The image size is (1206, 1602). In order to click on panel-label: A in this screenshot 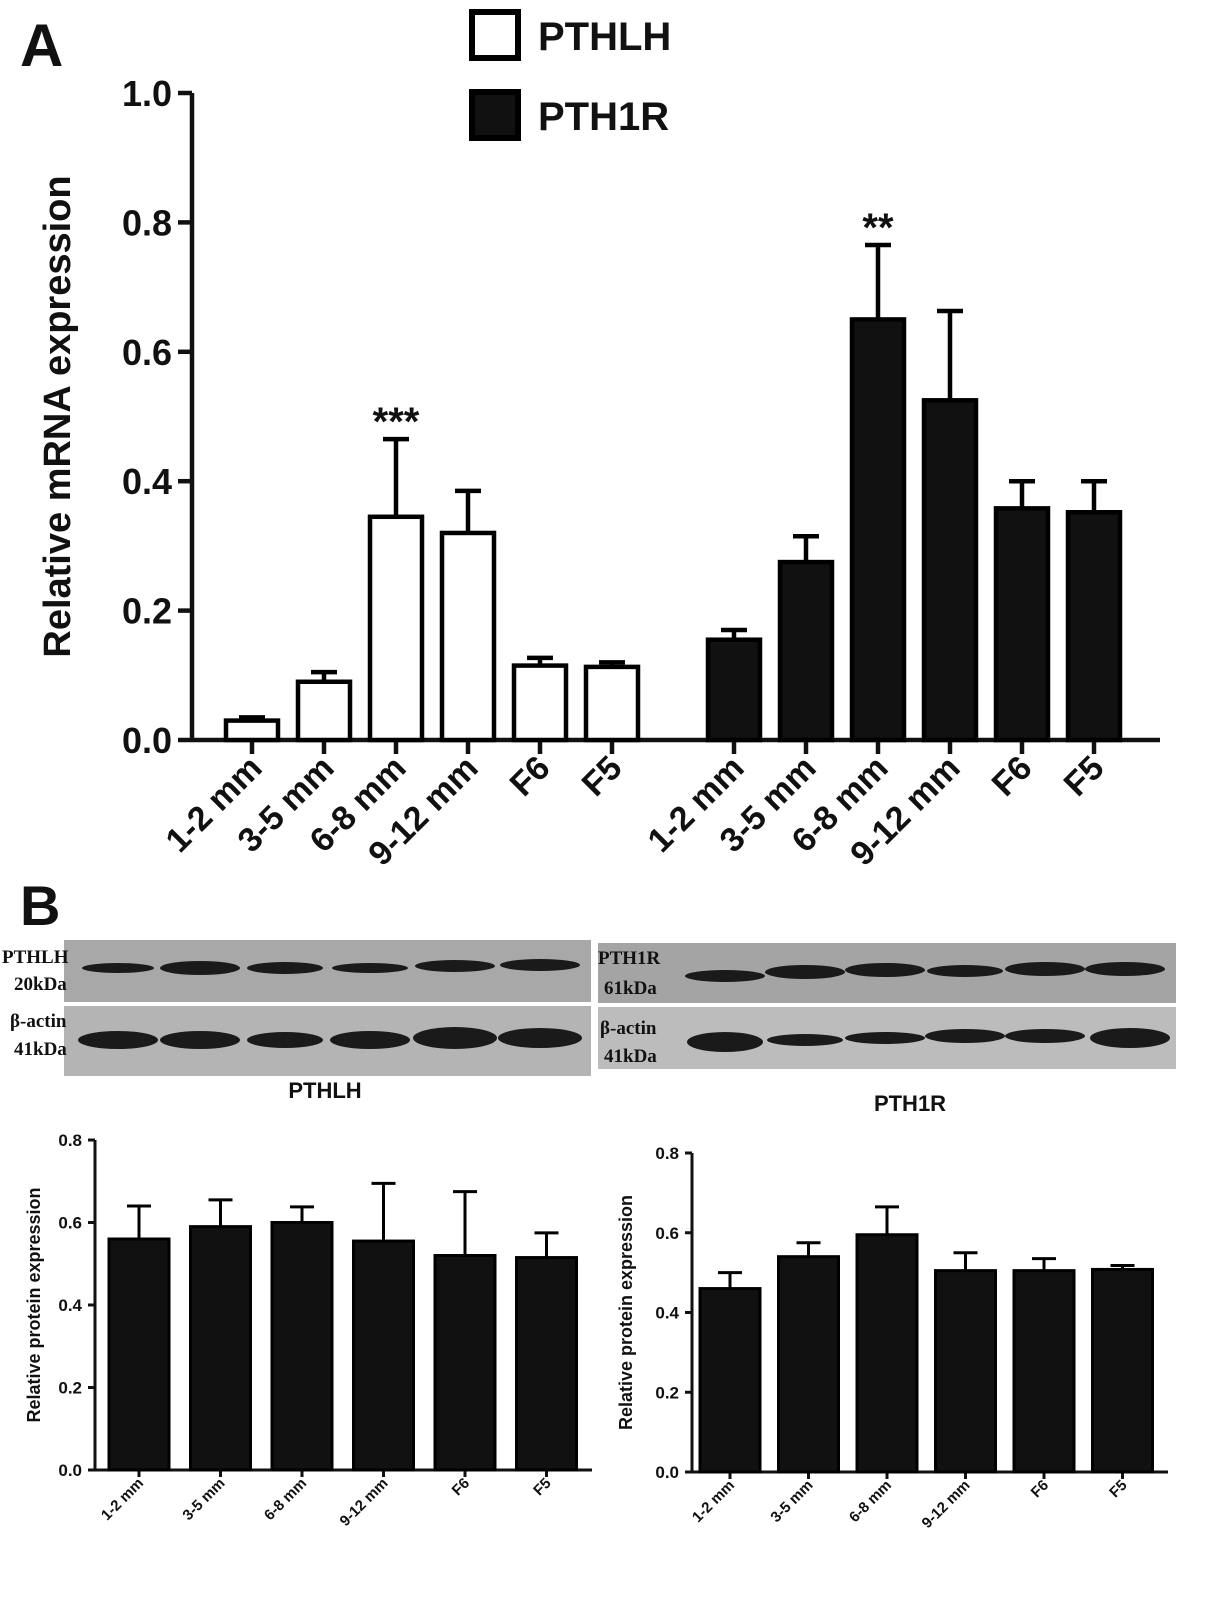, I will do `click(41, 45)`.